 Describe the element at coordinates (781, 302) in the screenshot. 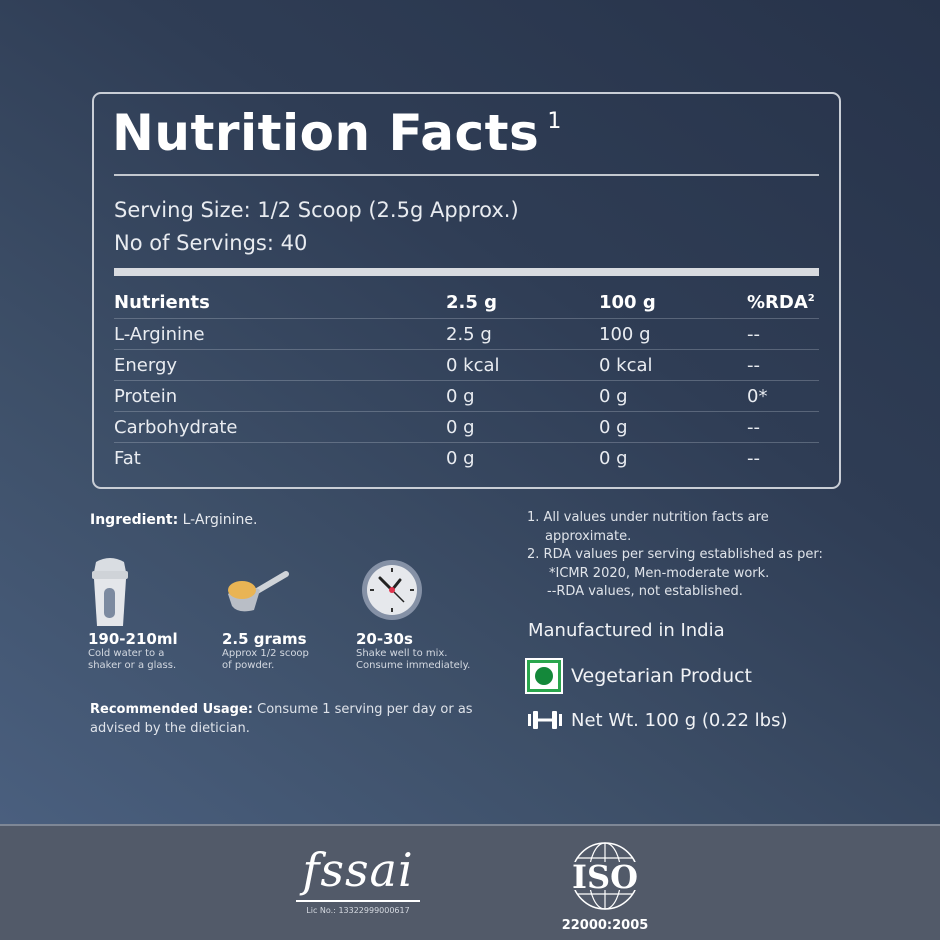

I see `header-rda: %RDA2` at that location.